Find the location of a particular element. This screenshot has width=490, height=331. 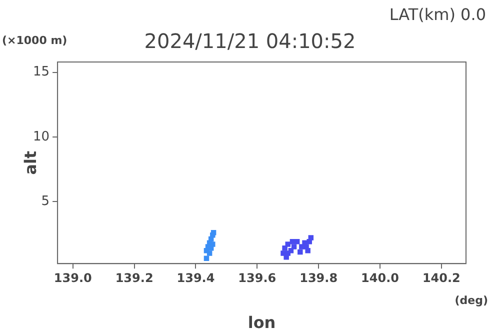

x-tick-label: 139.2 is located at coordinates (134, 277).